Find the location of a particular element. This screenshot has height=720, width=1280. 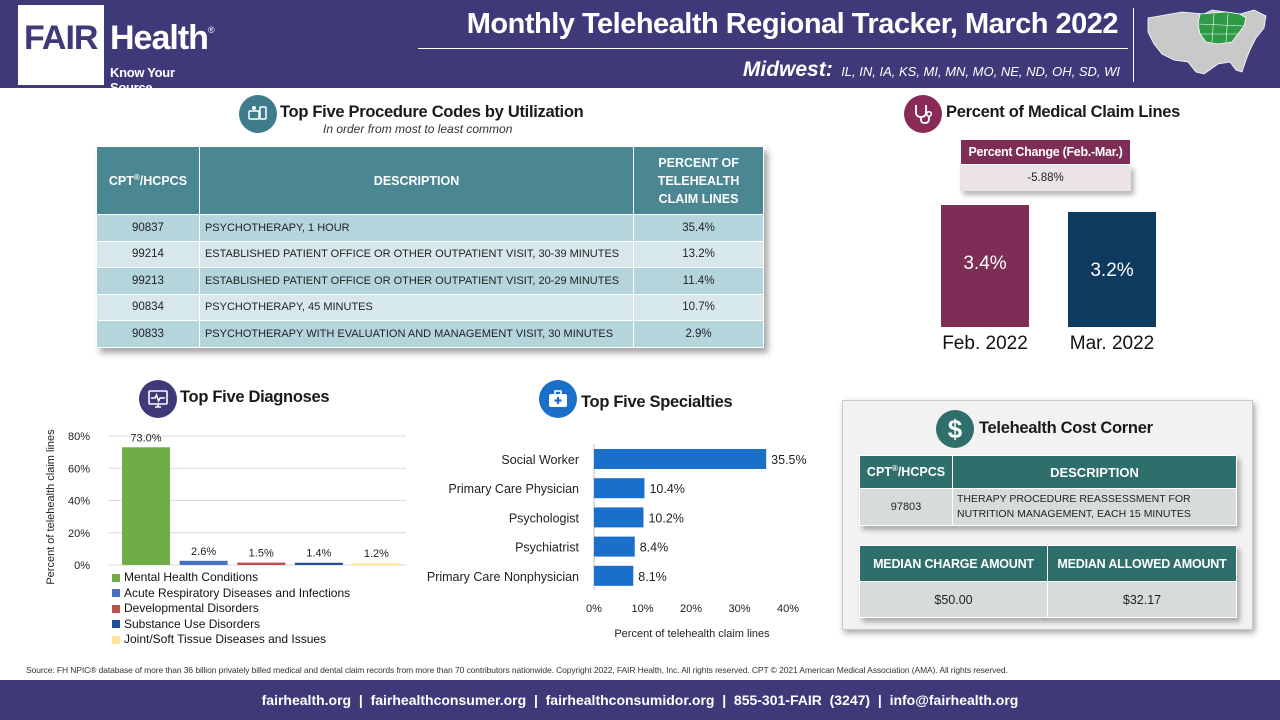

telehealth-device-icon is located at coordinates (257, 113).